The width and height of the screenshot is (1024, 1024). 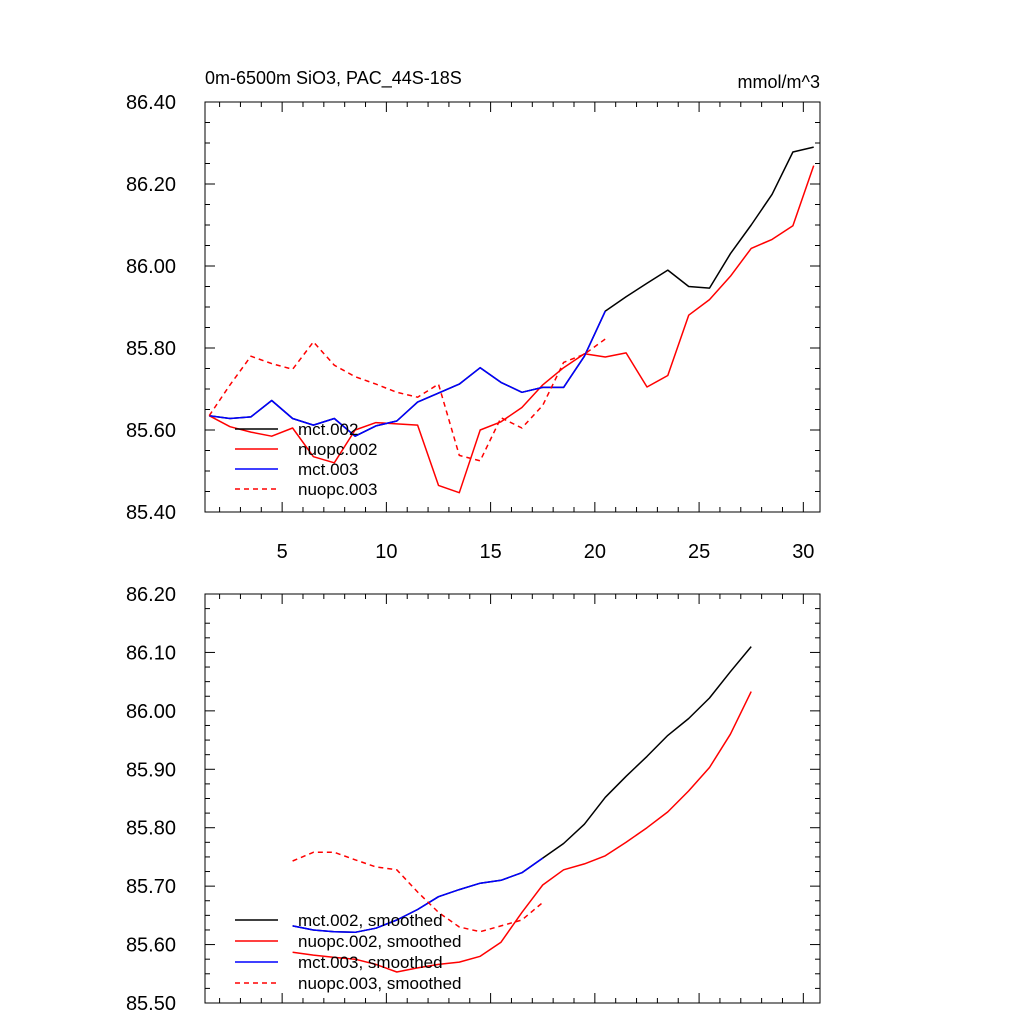 What do you see at coordinates (370, 920) in the screenshot?
I see `legend-label-mct-002-smoothed: mct.002, smoothed` at bounding box center [370, 920].